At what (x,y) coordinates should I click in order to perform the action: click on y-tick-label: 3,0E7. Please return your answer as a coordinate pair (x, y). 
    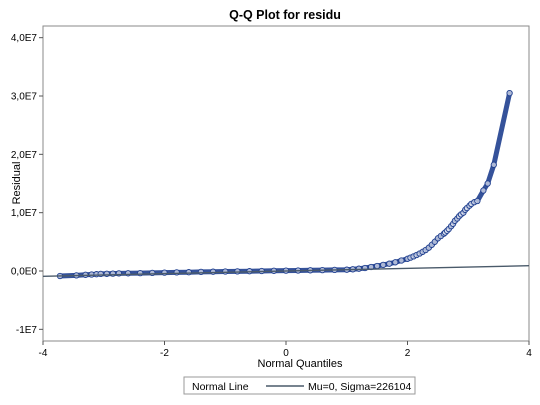
    Looking at the image, I should click on (24, 97).